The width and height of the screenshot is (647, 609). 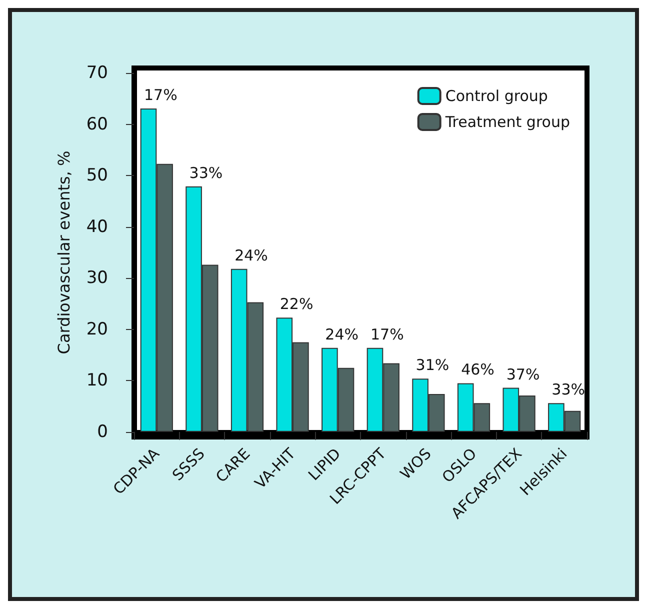 I want to click on y-tick-label: 50, so click(x=97, y=176).